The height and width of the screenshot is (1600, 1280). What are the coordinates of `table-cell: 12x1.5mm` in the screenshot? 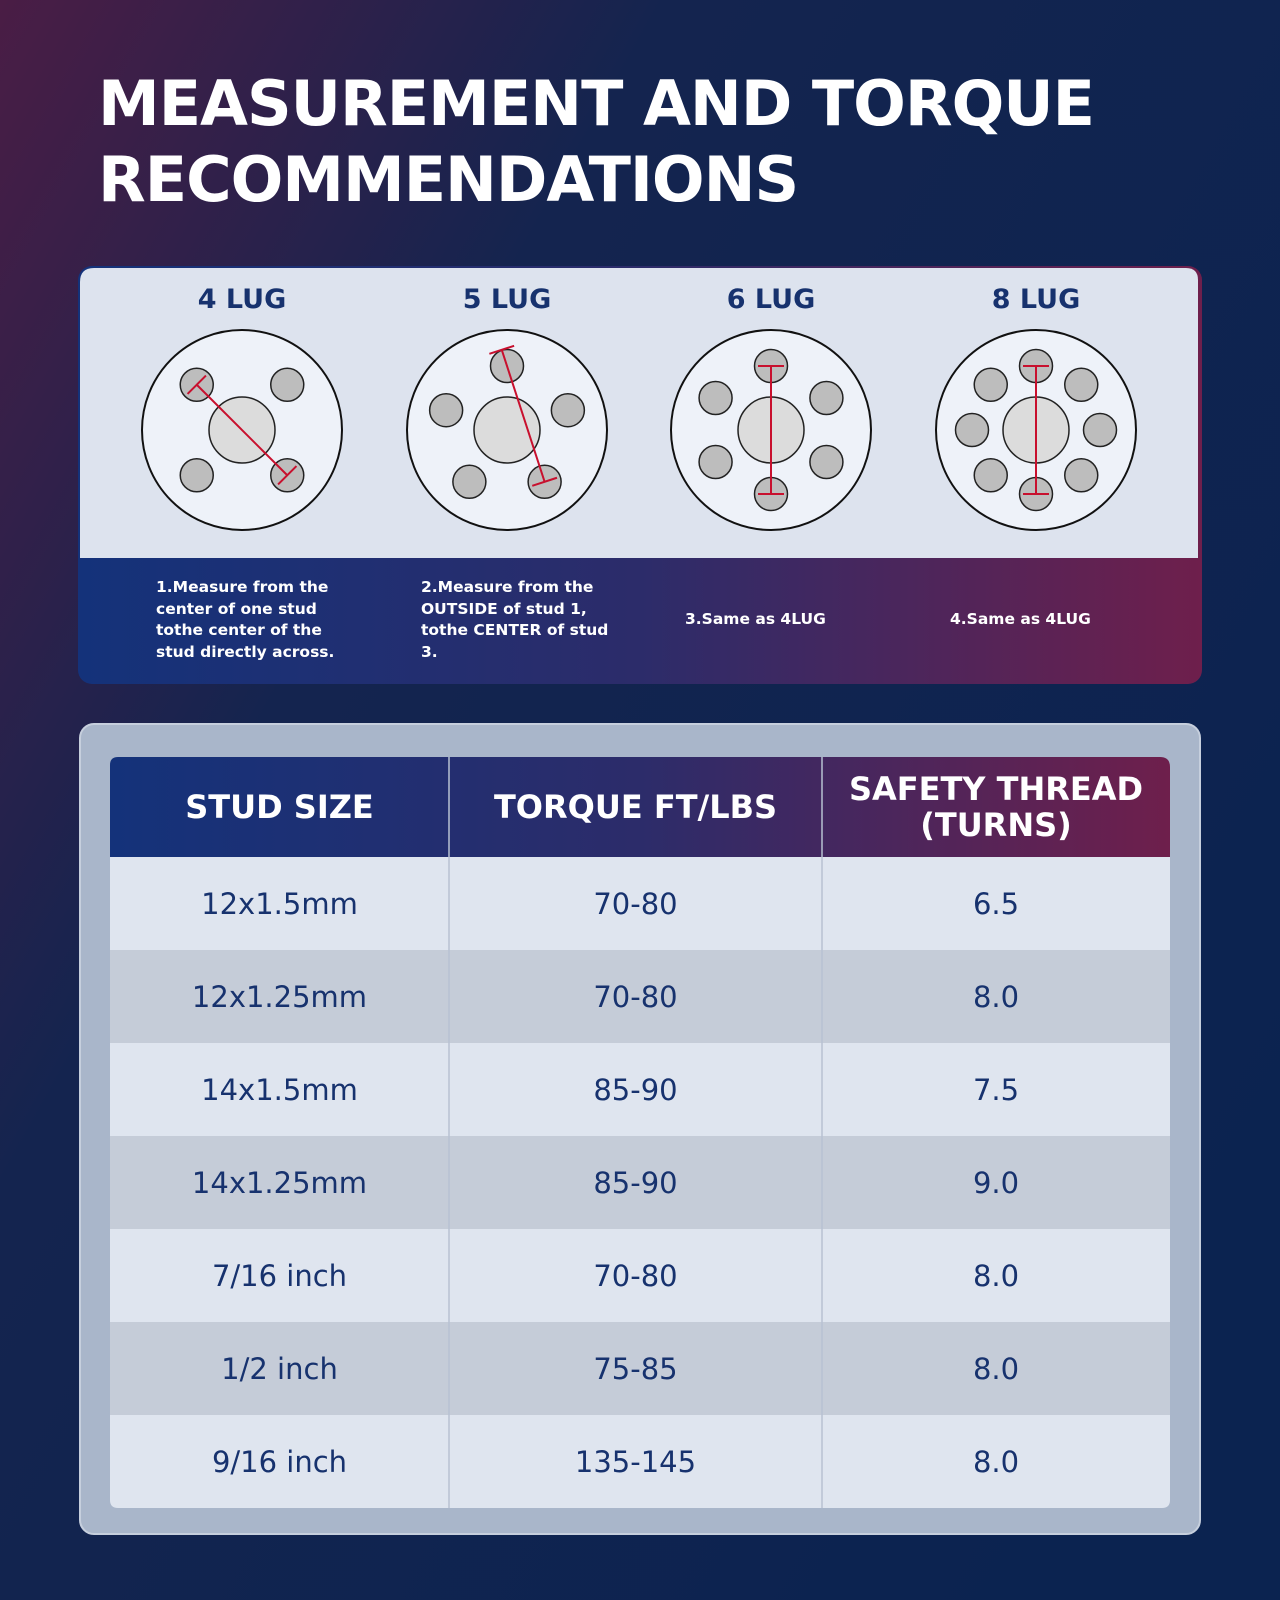 It's located at (279, 903).